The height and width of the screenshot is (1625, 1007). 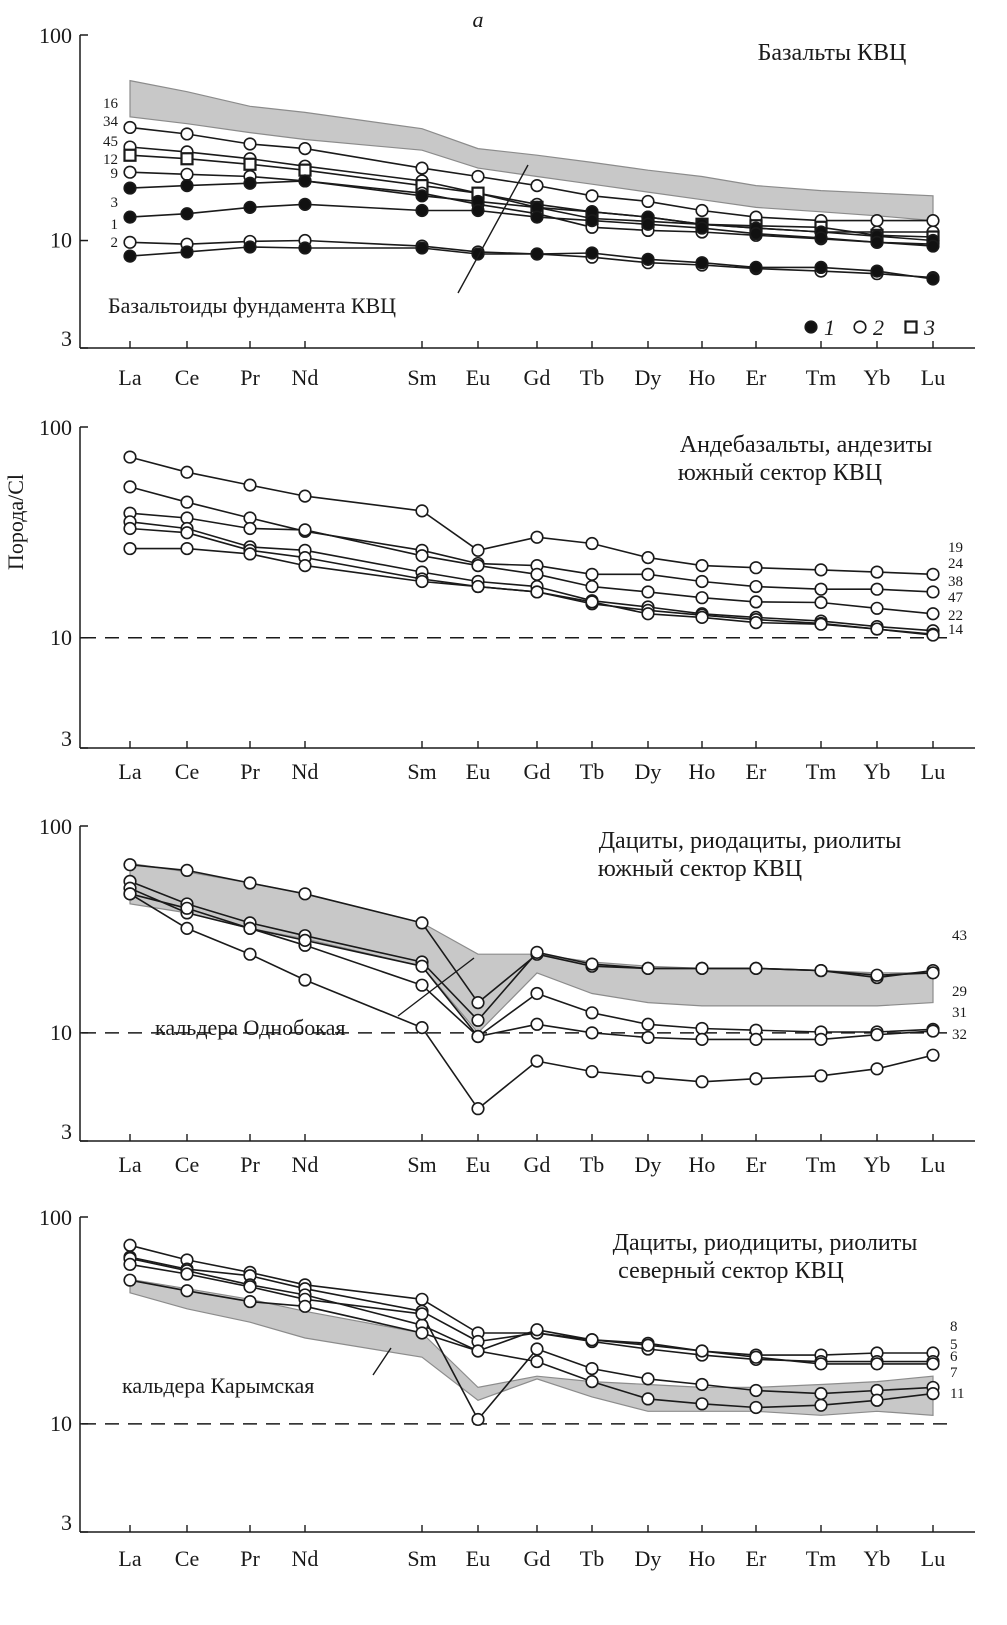 What do you see at coordinates (702, 1384) in the screenshot?
I see `data-point-7-ho` at bounding box center [702, 1384].